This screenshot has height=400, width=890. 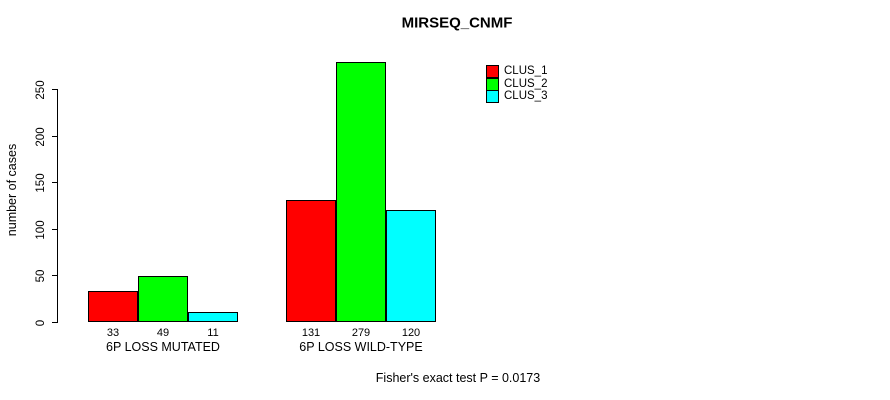 What do you see at coordinates (213, 333) in the screenshot?
I see `bar-value-label: 11` at bounding box center [213, 333].